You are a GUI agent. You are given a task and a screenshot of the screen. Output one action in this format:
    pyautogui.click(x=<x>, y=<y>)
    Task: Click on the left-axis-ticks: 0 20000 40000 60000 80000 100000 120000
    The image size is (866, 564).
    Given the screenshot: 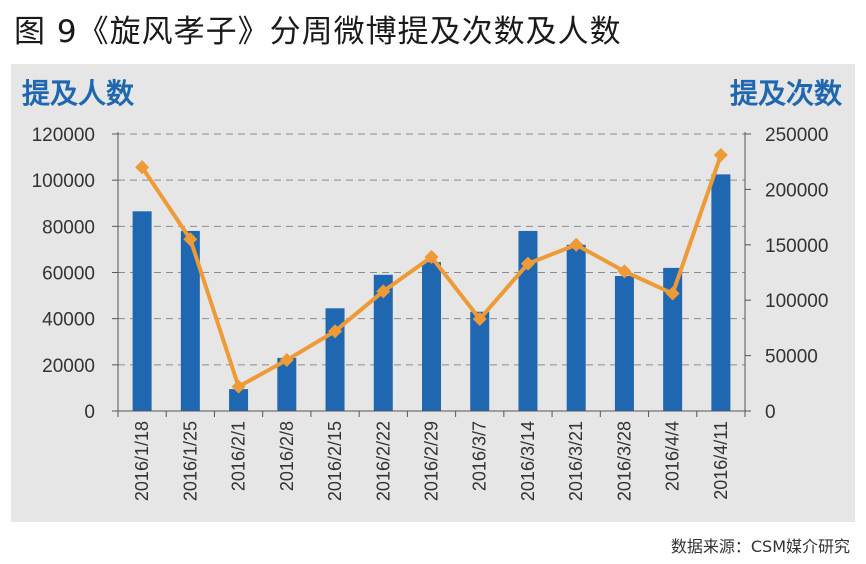 What is the action you would take?
    pyautogui.click(x=75, y=274)
    